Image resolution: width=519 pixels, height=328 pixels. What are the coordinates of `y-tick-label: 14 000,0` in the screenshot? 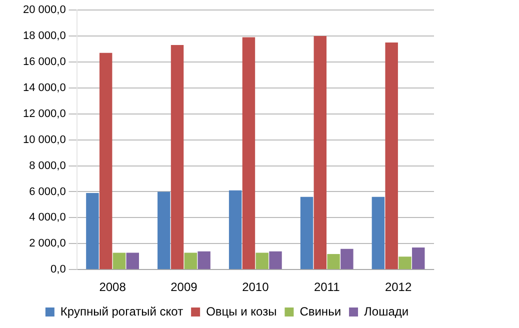 It's located at (44, 88).